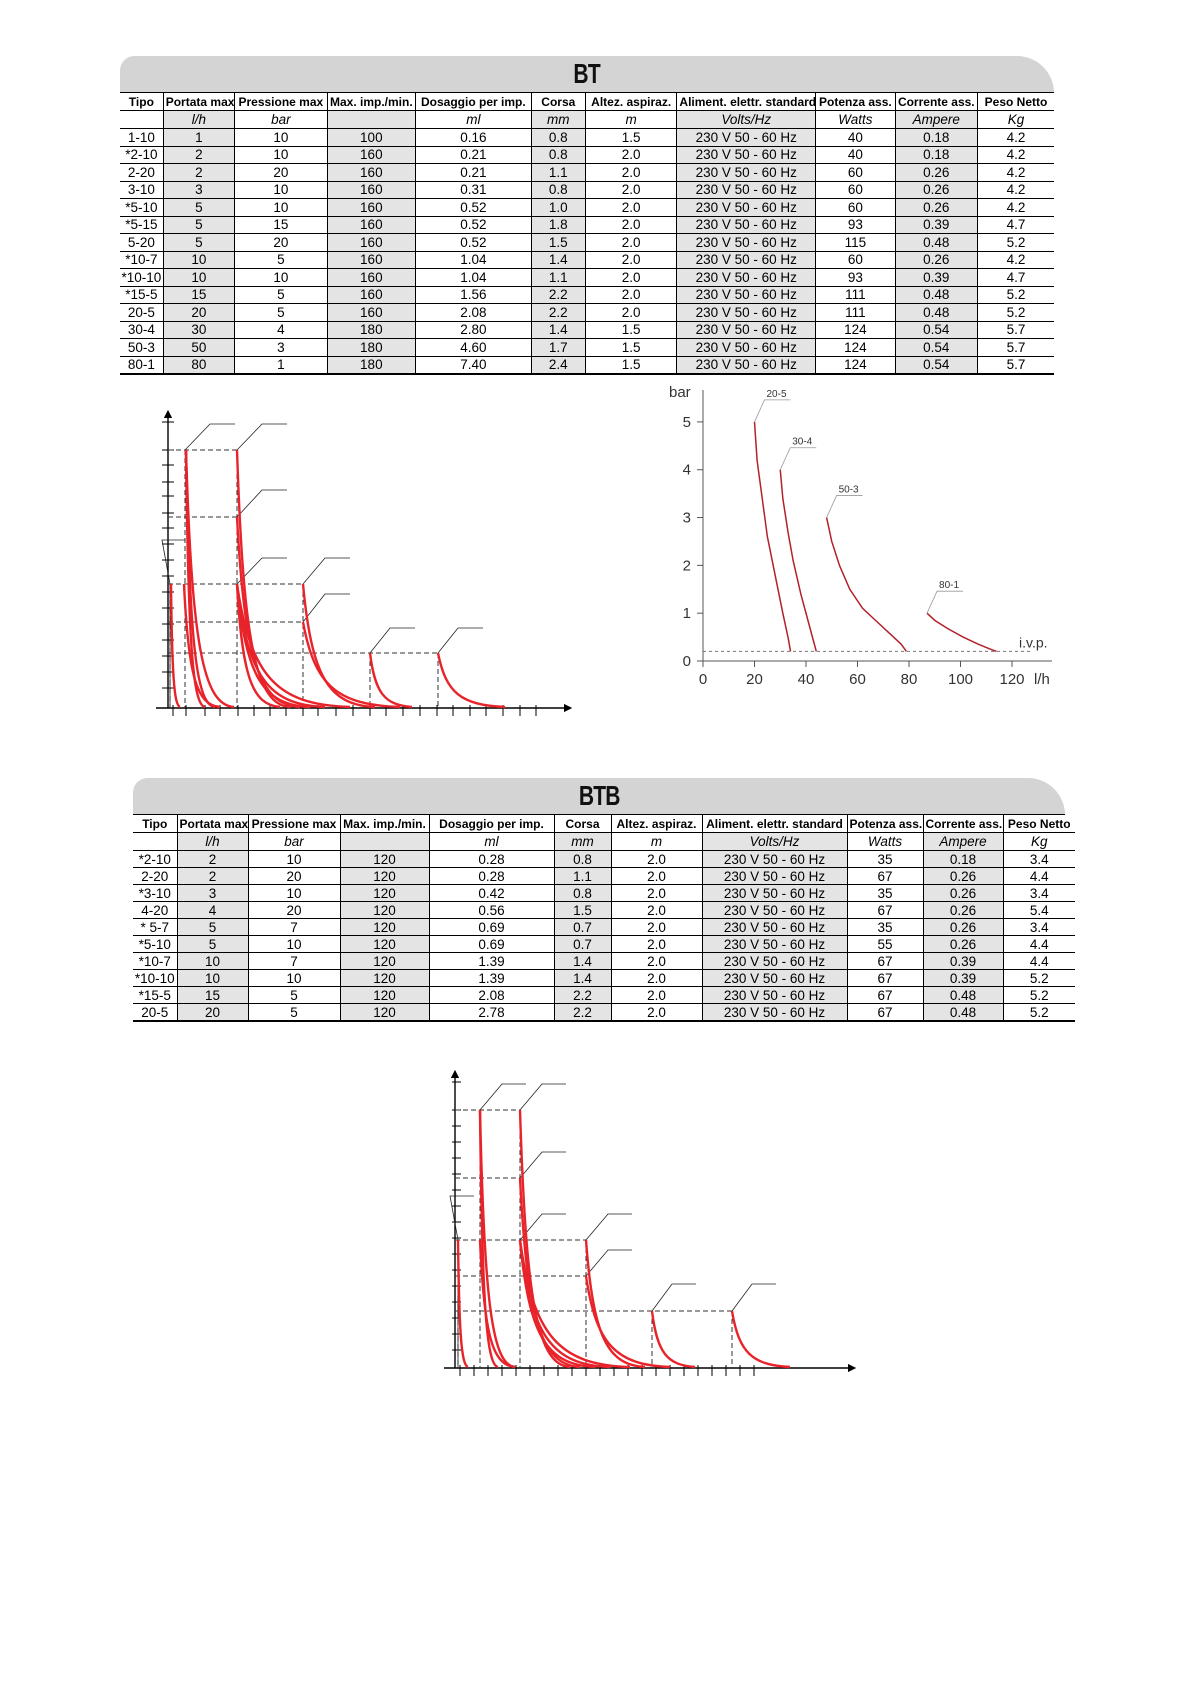 The width and height of the screenshot is (1191, 1685). I want to click on btb-cell: *5-10, so click(155, 944).